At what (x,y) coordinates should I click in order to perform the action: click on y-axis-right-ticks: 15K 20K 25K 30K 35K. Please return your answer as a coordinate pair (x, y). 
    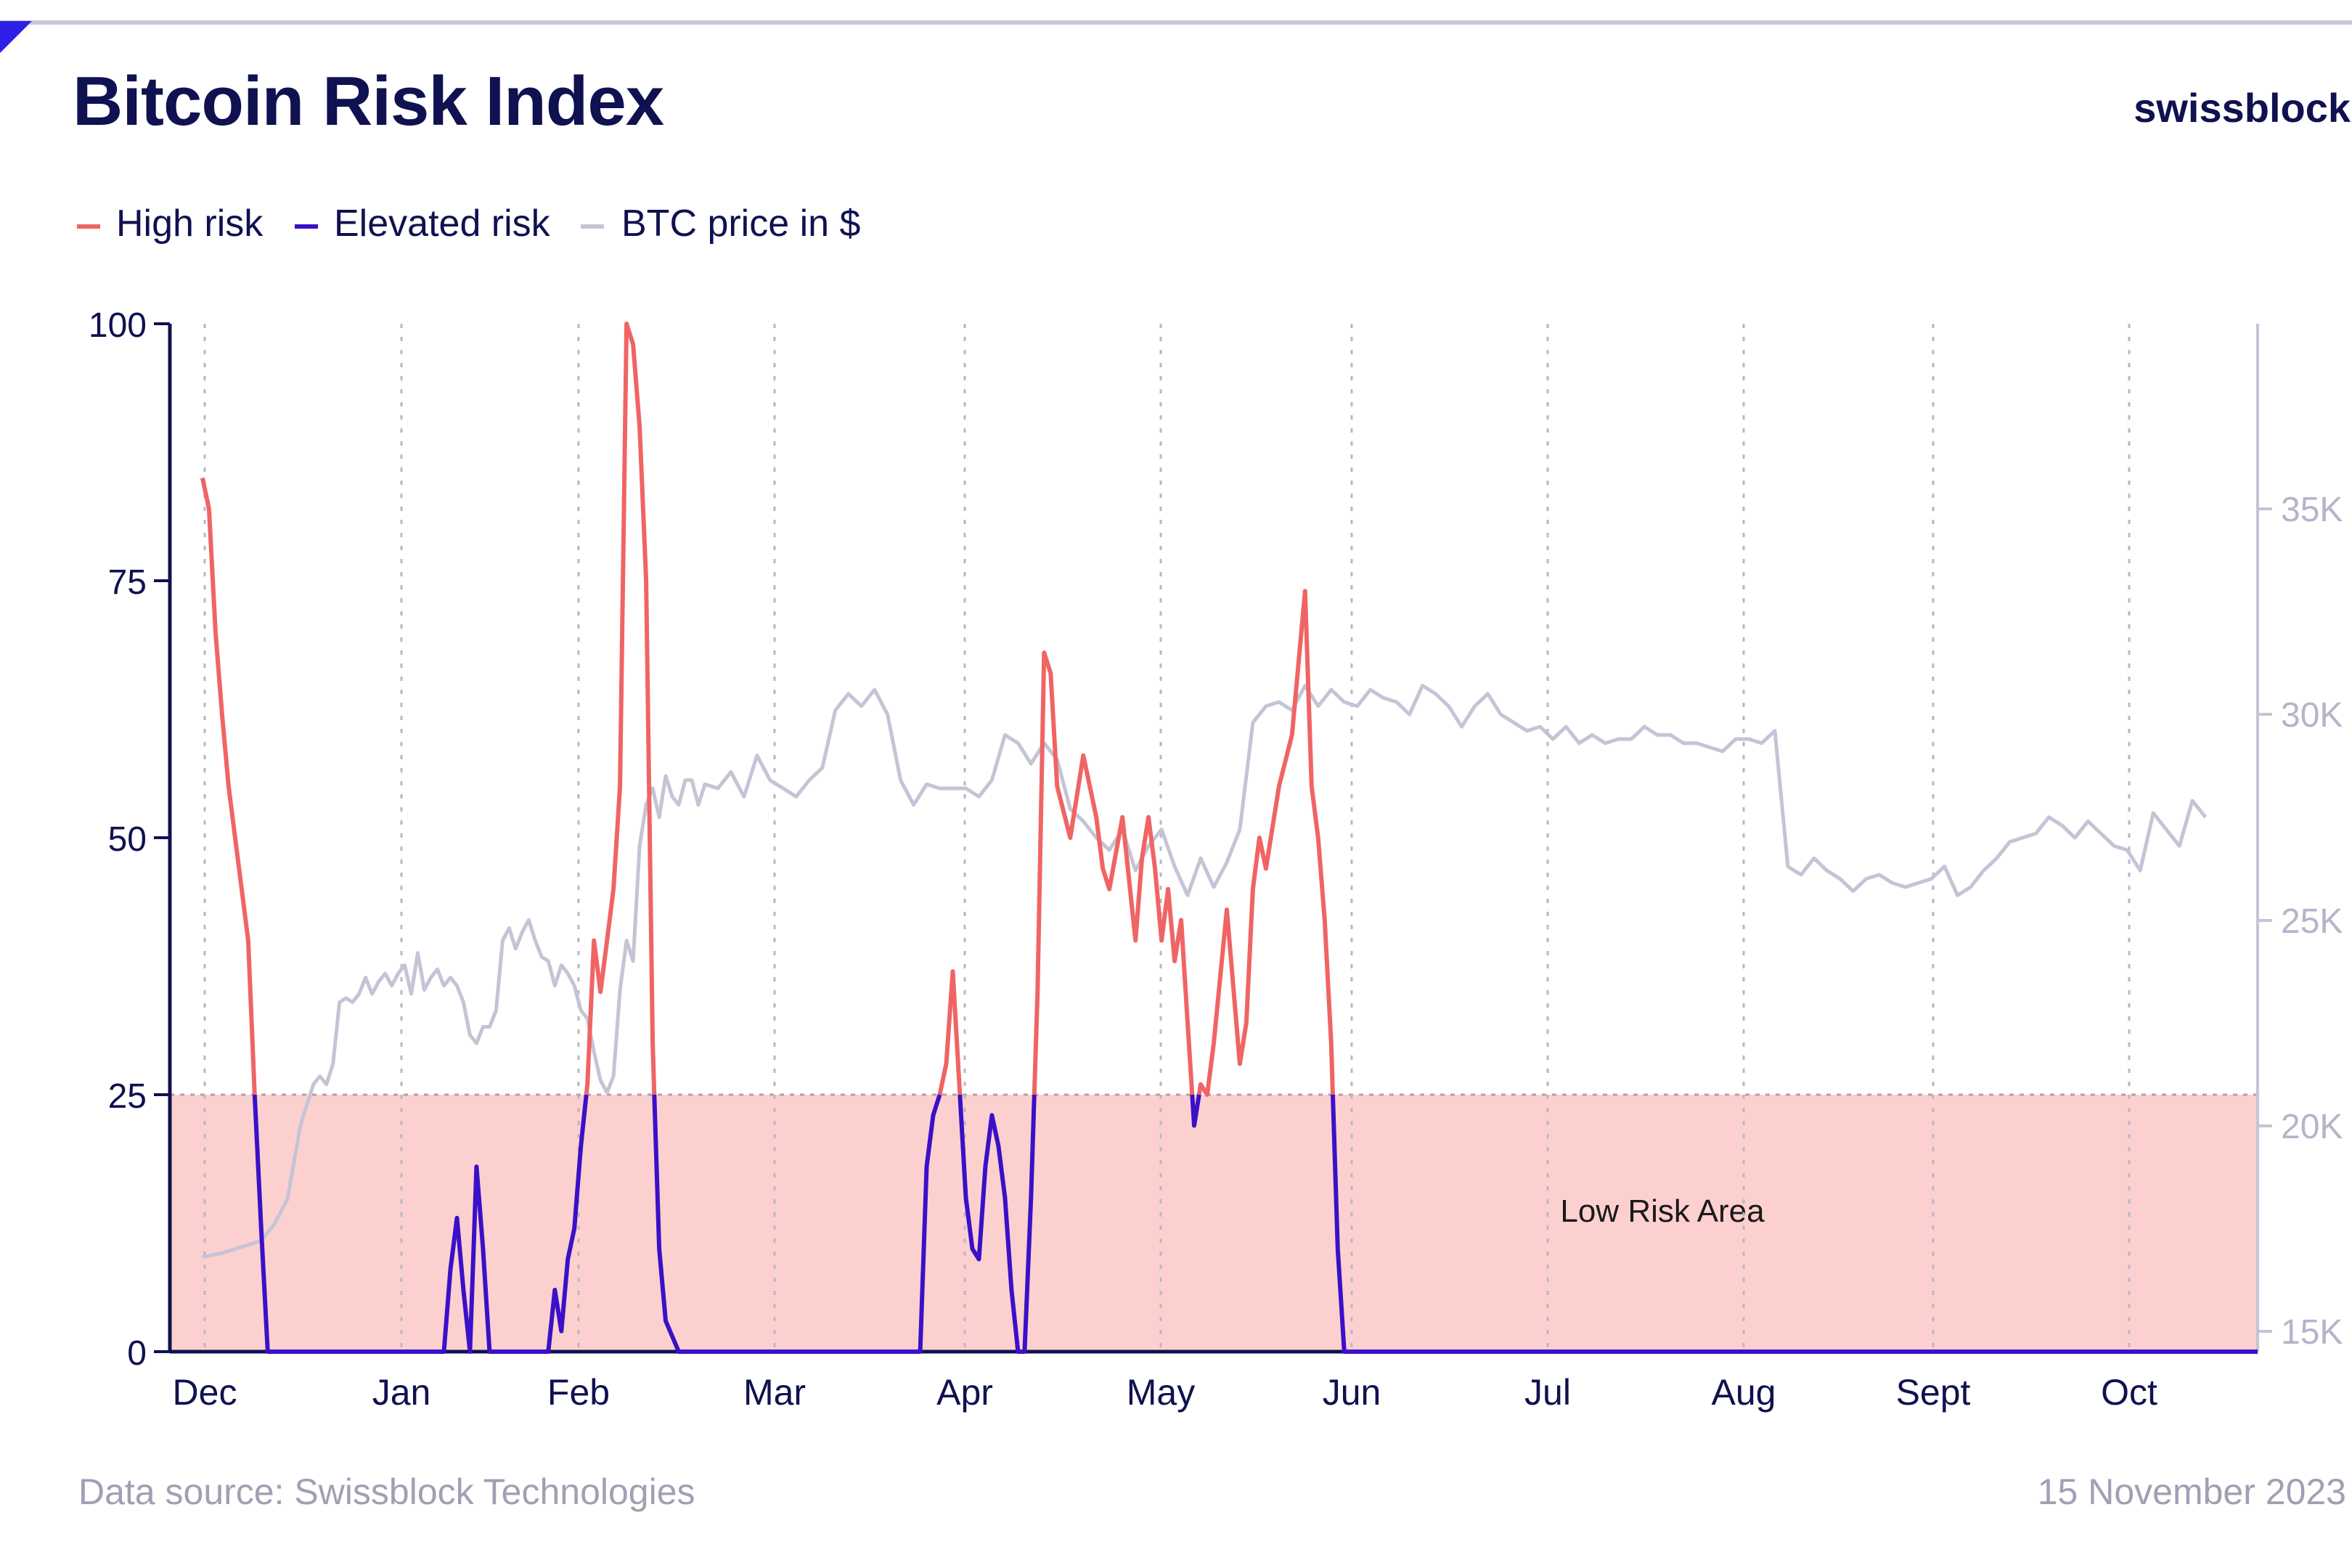
    Looking at the image, I should click on (2301, 922).